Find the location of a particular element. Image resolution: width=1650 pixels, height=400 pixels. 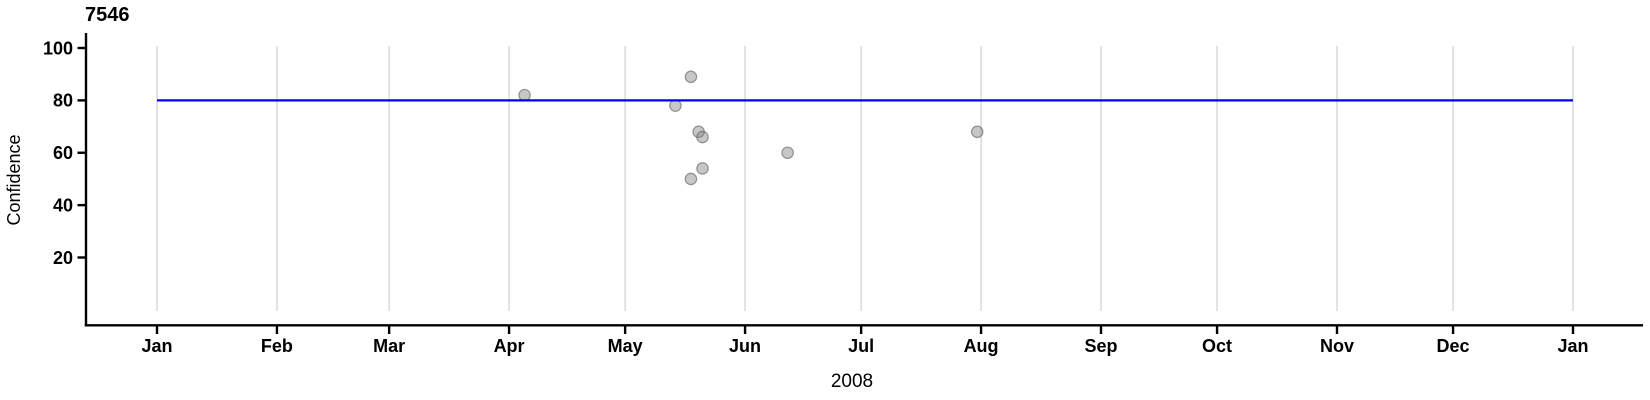

x-tick-label: Mar is located at coordinates (389, 346).